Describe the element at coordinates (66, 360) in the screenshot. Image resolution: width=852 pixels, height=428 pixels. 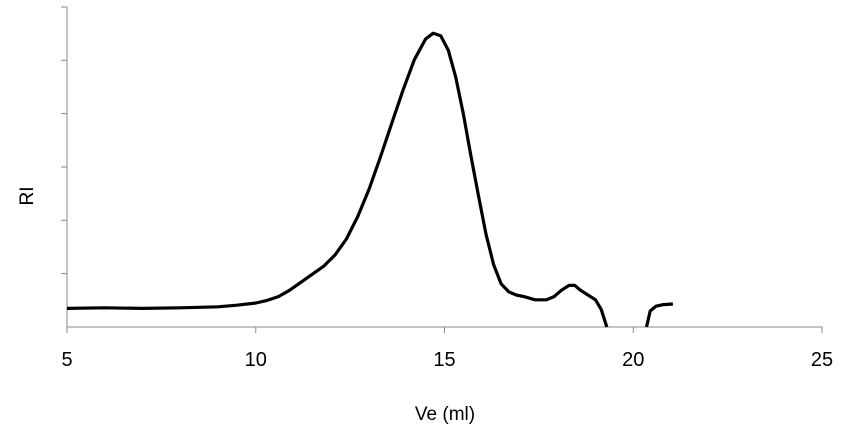
I see `x-tick-label: 5` at that location.